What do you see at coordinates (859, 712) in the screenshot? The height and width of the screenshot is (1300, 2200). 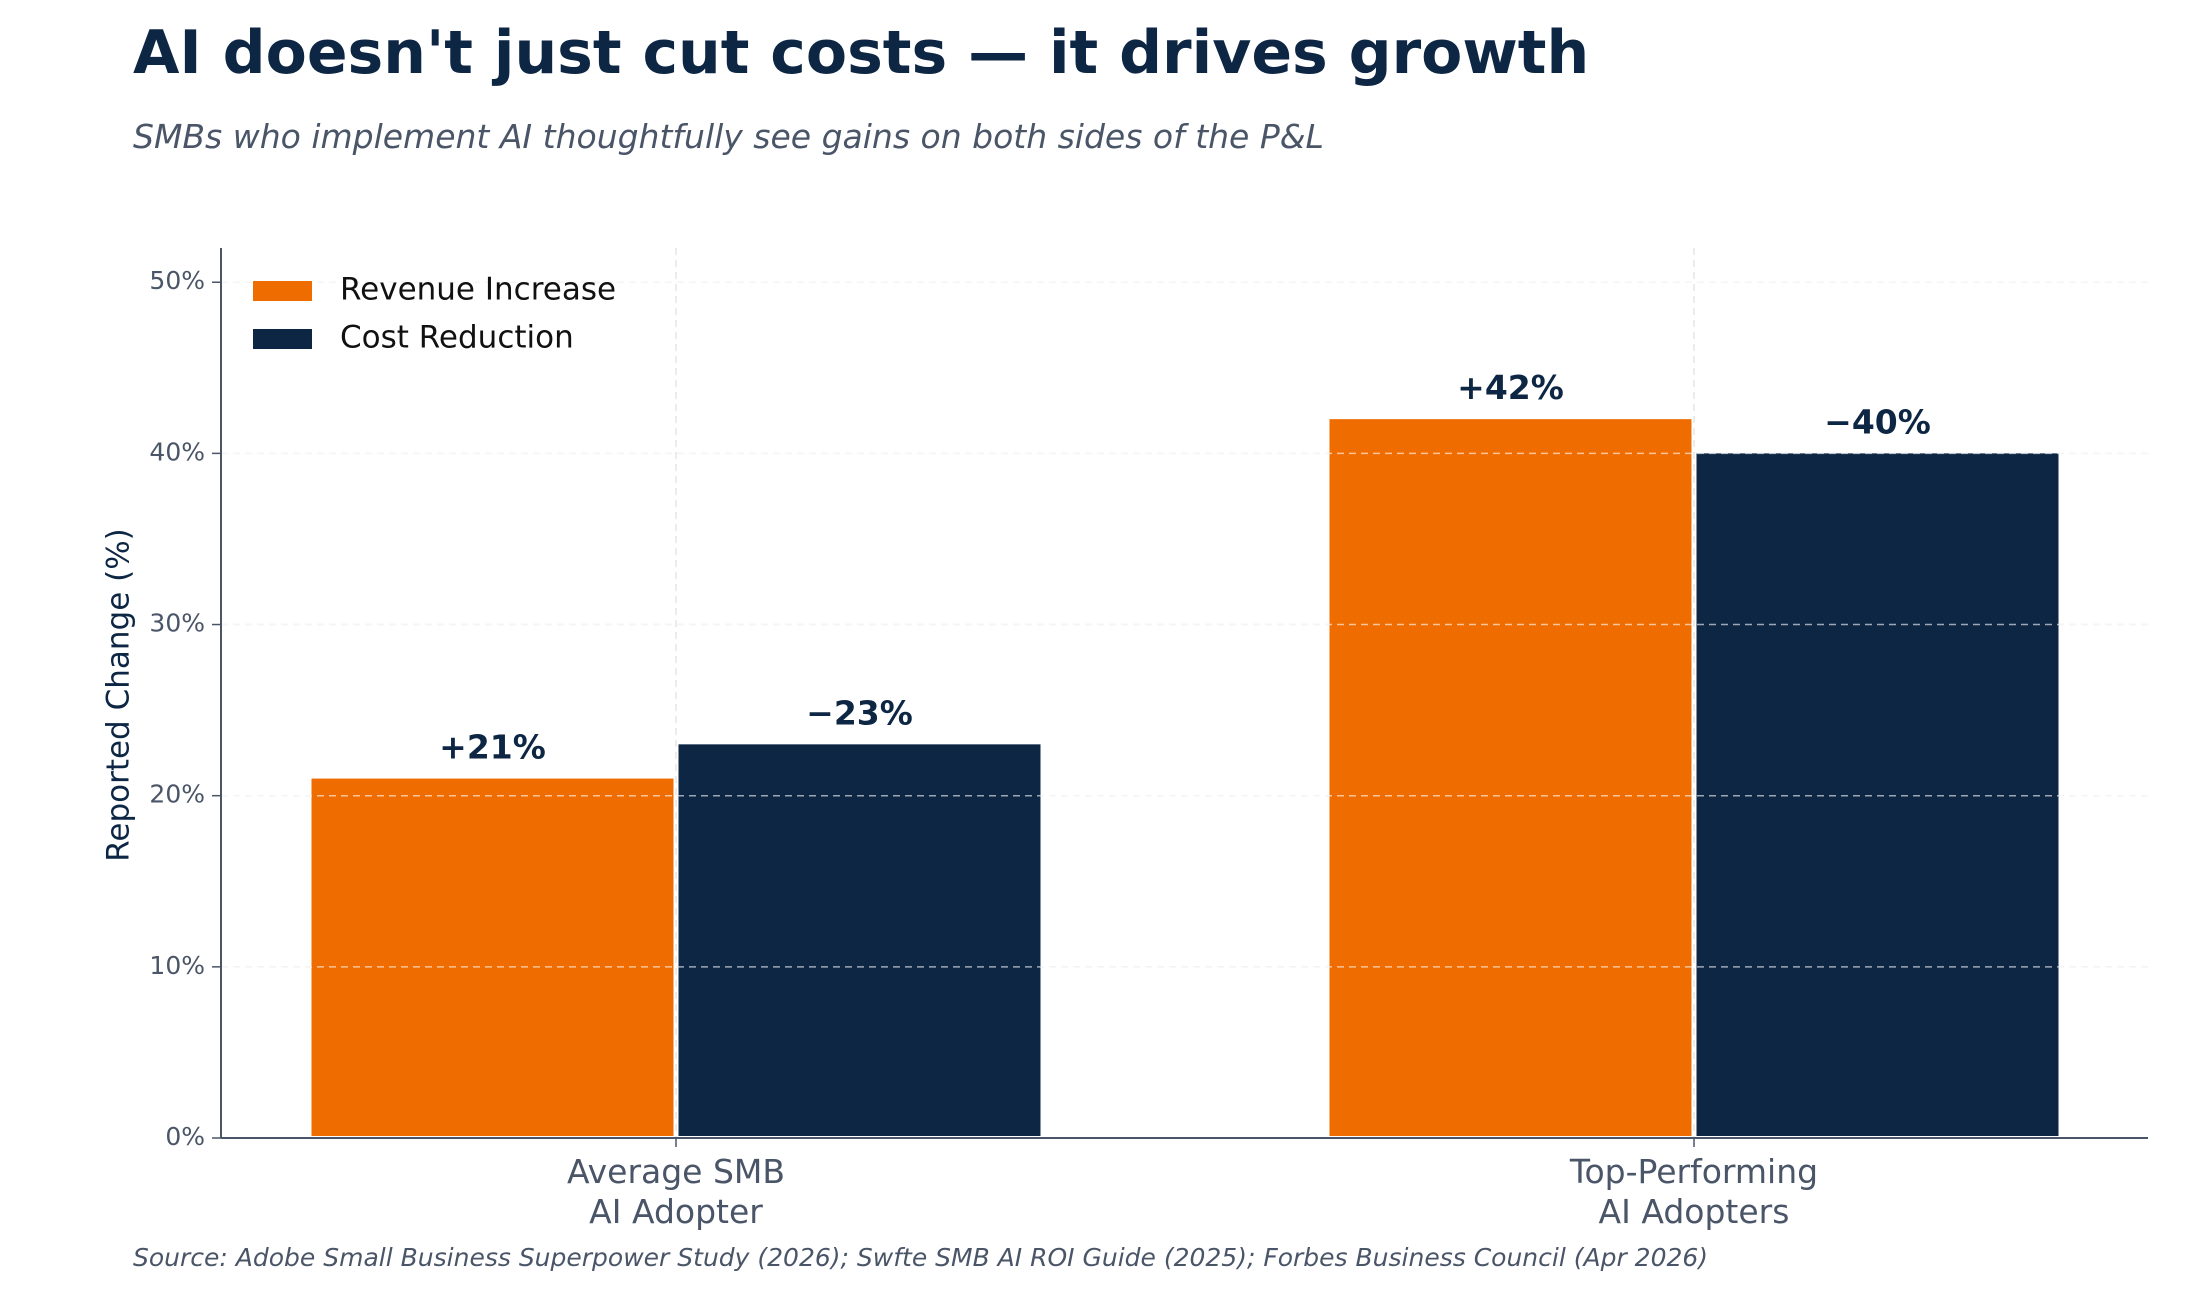 I see `bar-value-label: −23%` at bounding box center [859, 712].